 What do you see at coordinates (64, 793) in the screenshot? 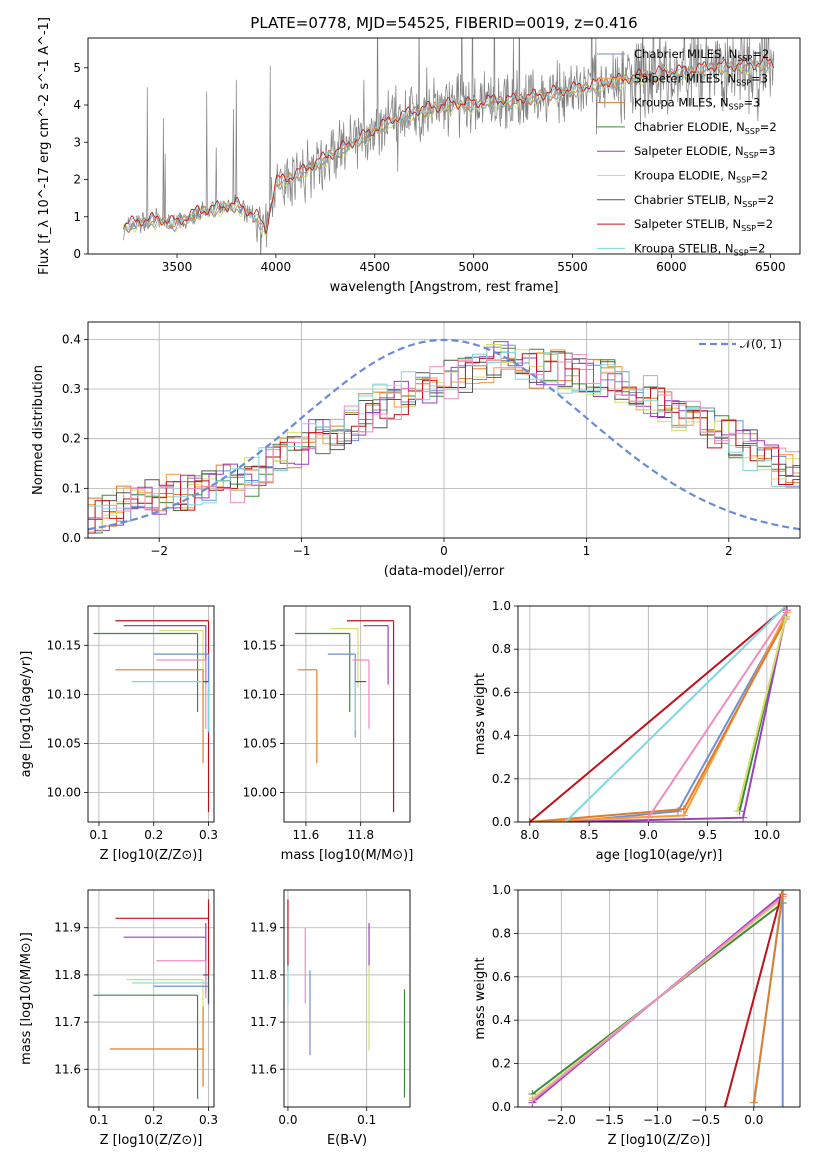
I see `age-vs-Z-ytick-label: 10.00` at bounding box center [64, 793].